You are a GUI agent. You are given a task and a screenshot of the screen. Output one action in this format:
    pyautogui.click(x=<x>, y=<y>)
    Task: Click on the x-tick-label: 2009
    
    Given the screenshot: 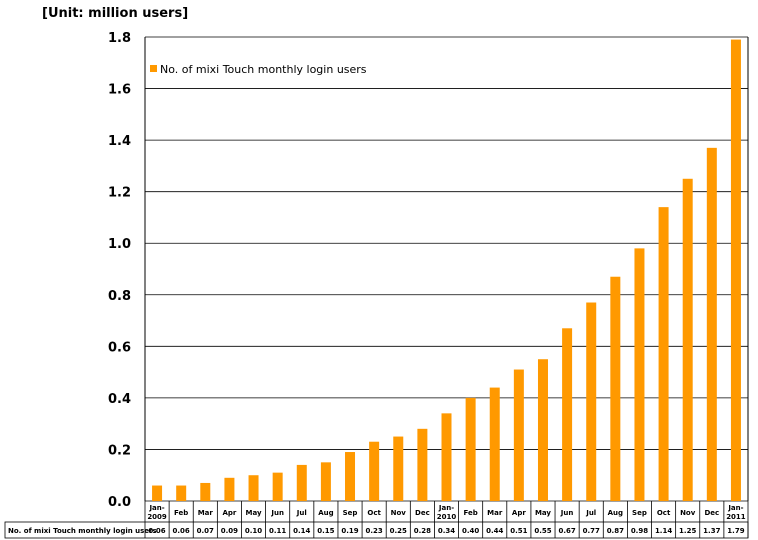 What is the action you would take?
    pyautogui.click(x=157, y=517)
    